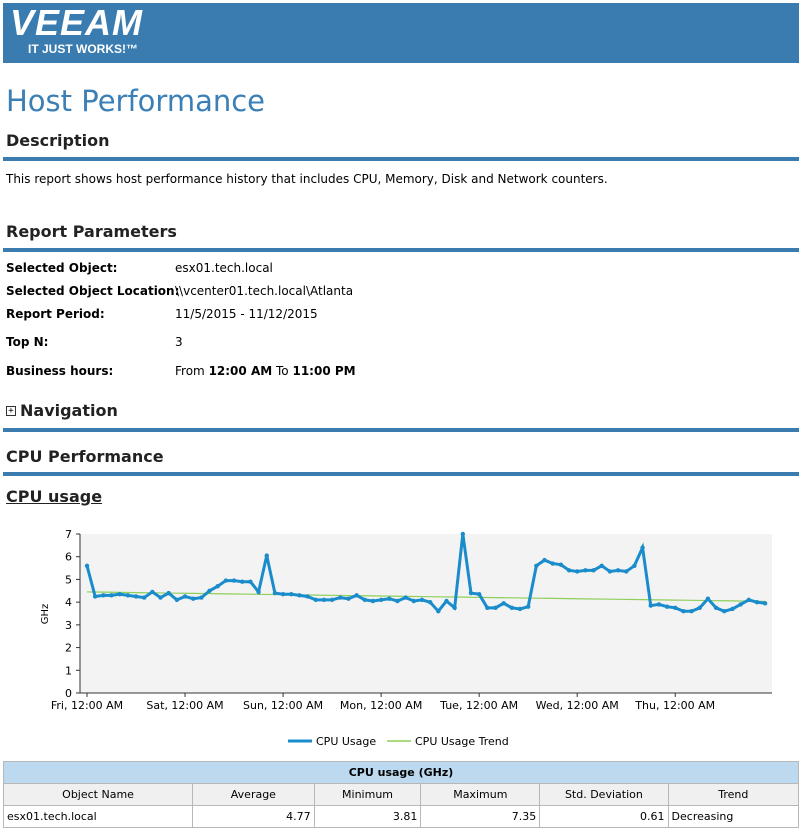  I want to click on x-tick-label: Tue, 12:00 AM, so click(478, 705).